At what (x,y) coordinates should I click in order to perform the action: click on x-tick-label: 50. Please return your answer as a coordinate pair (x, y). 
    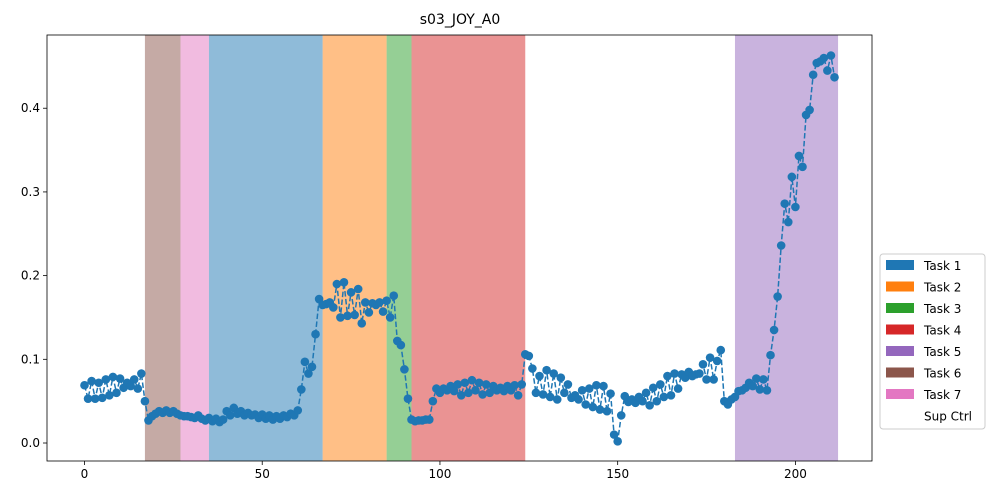
    Looking at the image, I should click on (262, 474).